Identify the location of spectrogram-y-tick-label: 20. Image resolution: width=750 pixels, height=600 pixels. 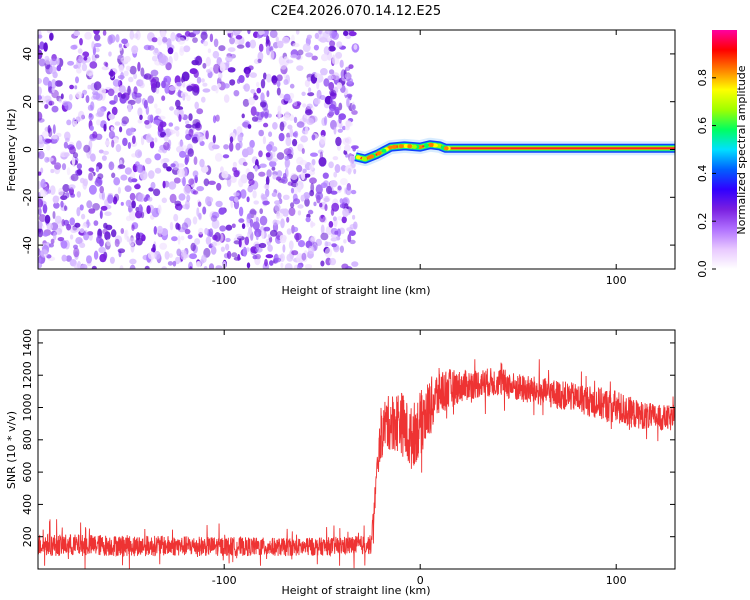
(27, 102).